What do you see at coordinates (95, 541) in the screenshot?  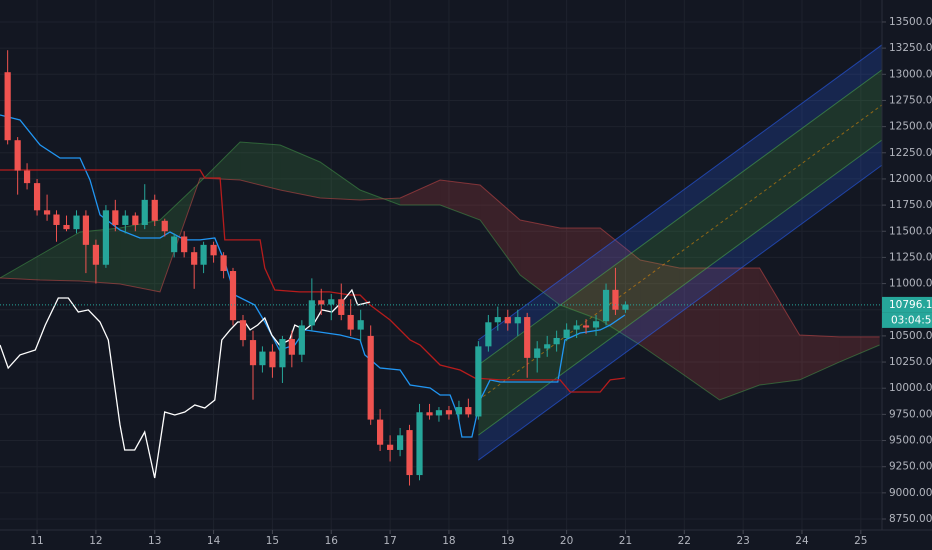 I see `x-tick-label: 12` at bounding box center [95, 541].